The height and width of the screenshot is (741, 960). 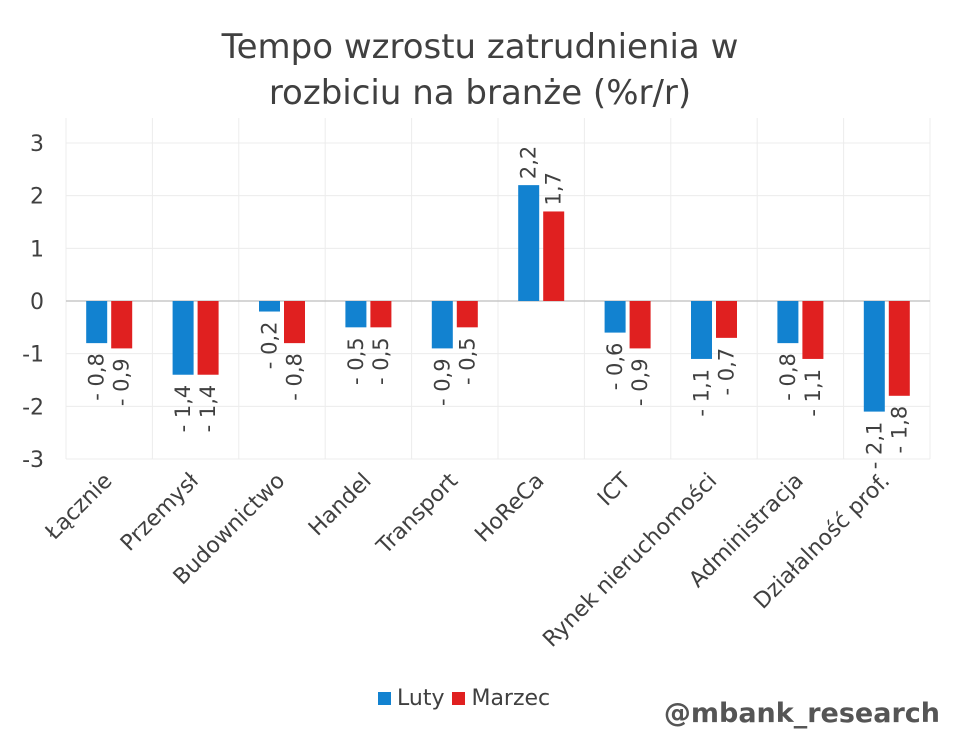 I want to click on legend-item-marzec: Marzec, so click(x=501, y=698).